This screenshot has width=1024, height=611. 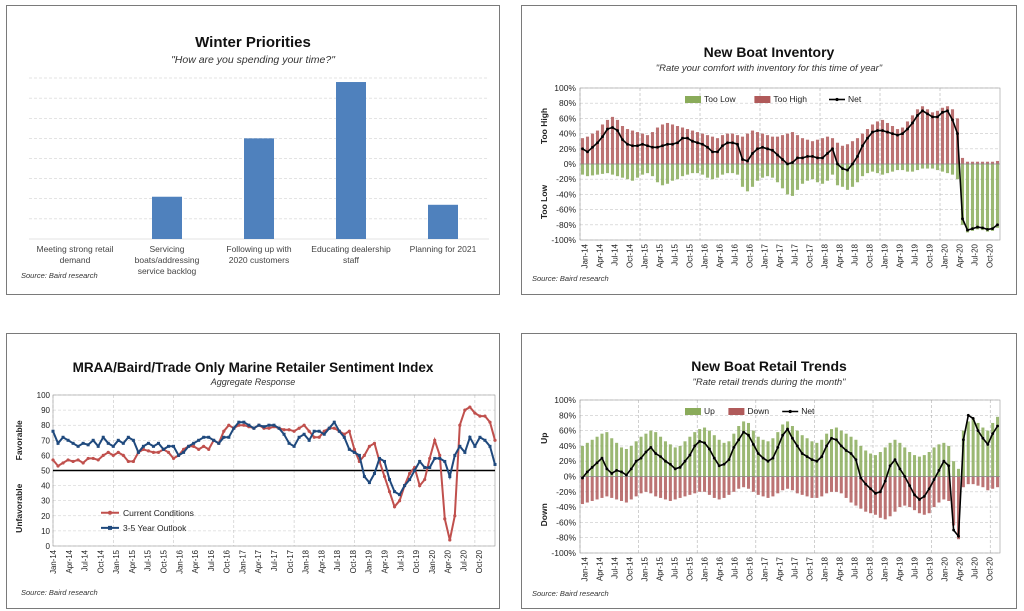 What do you see at coordinates (960, 255) in the screenshot?
I see `x-tick-label: Apr-20` at bounding box center [960, 255].